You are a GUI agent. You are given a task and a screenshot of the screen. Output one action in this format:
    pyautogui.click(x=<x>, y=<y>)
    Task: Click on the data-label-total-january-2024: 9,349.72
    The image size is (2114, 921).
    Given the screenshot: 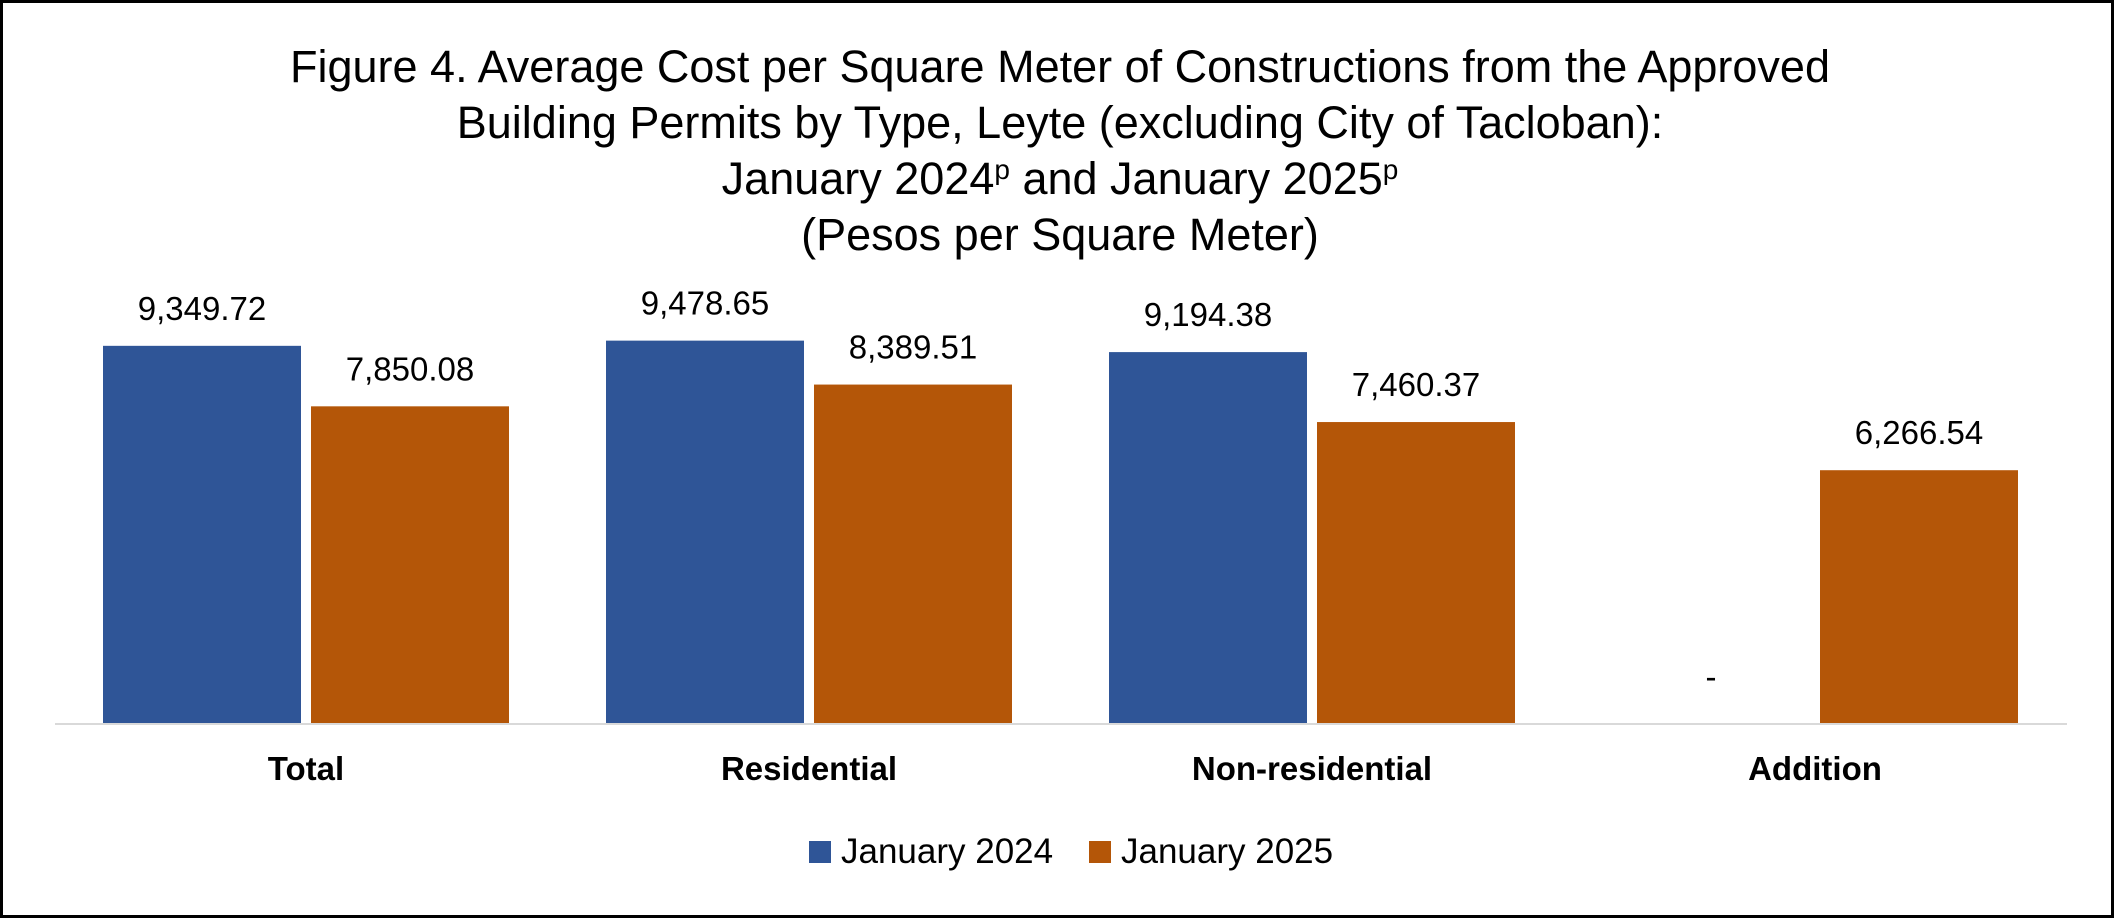 What is the action you would take?
    pyautogui.click(x=202, y=308)
    